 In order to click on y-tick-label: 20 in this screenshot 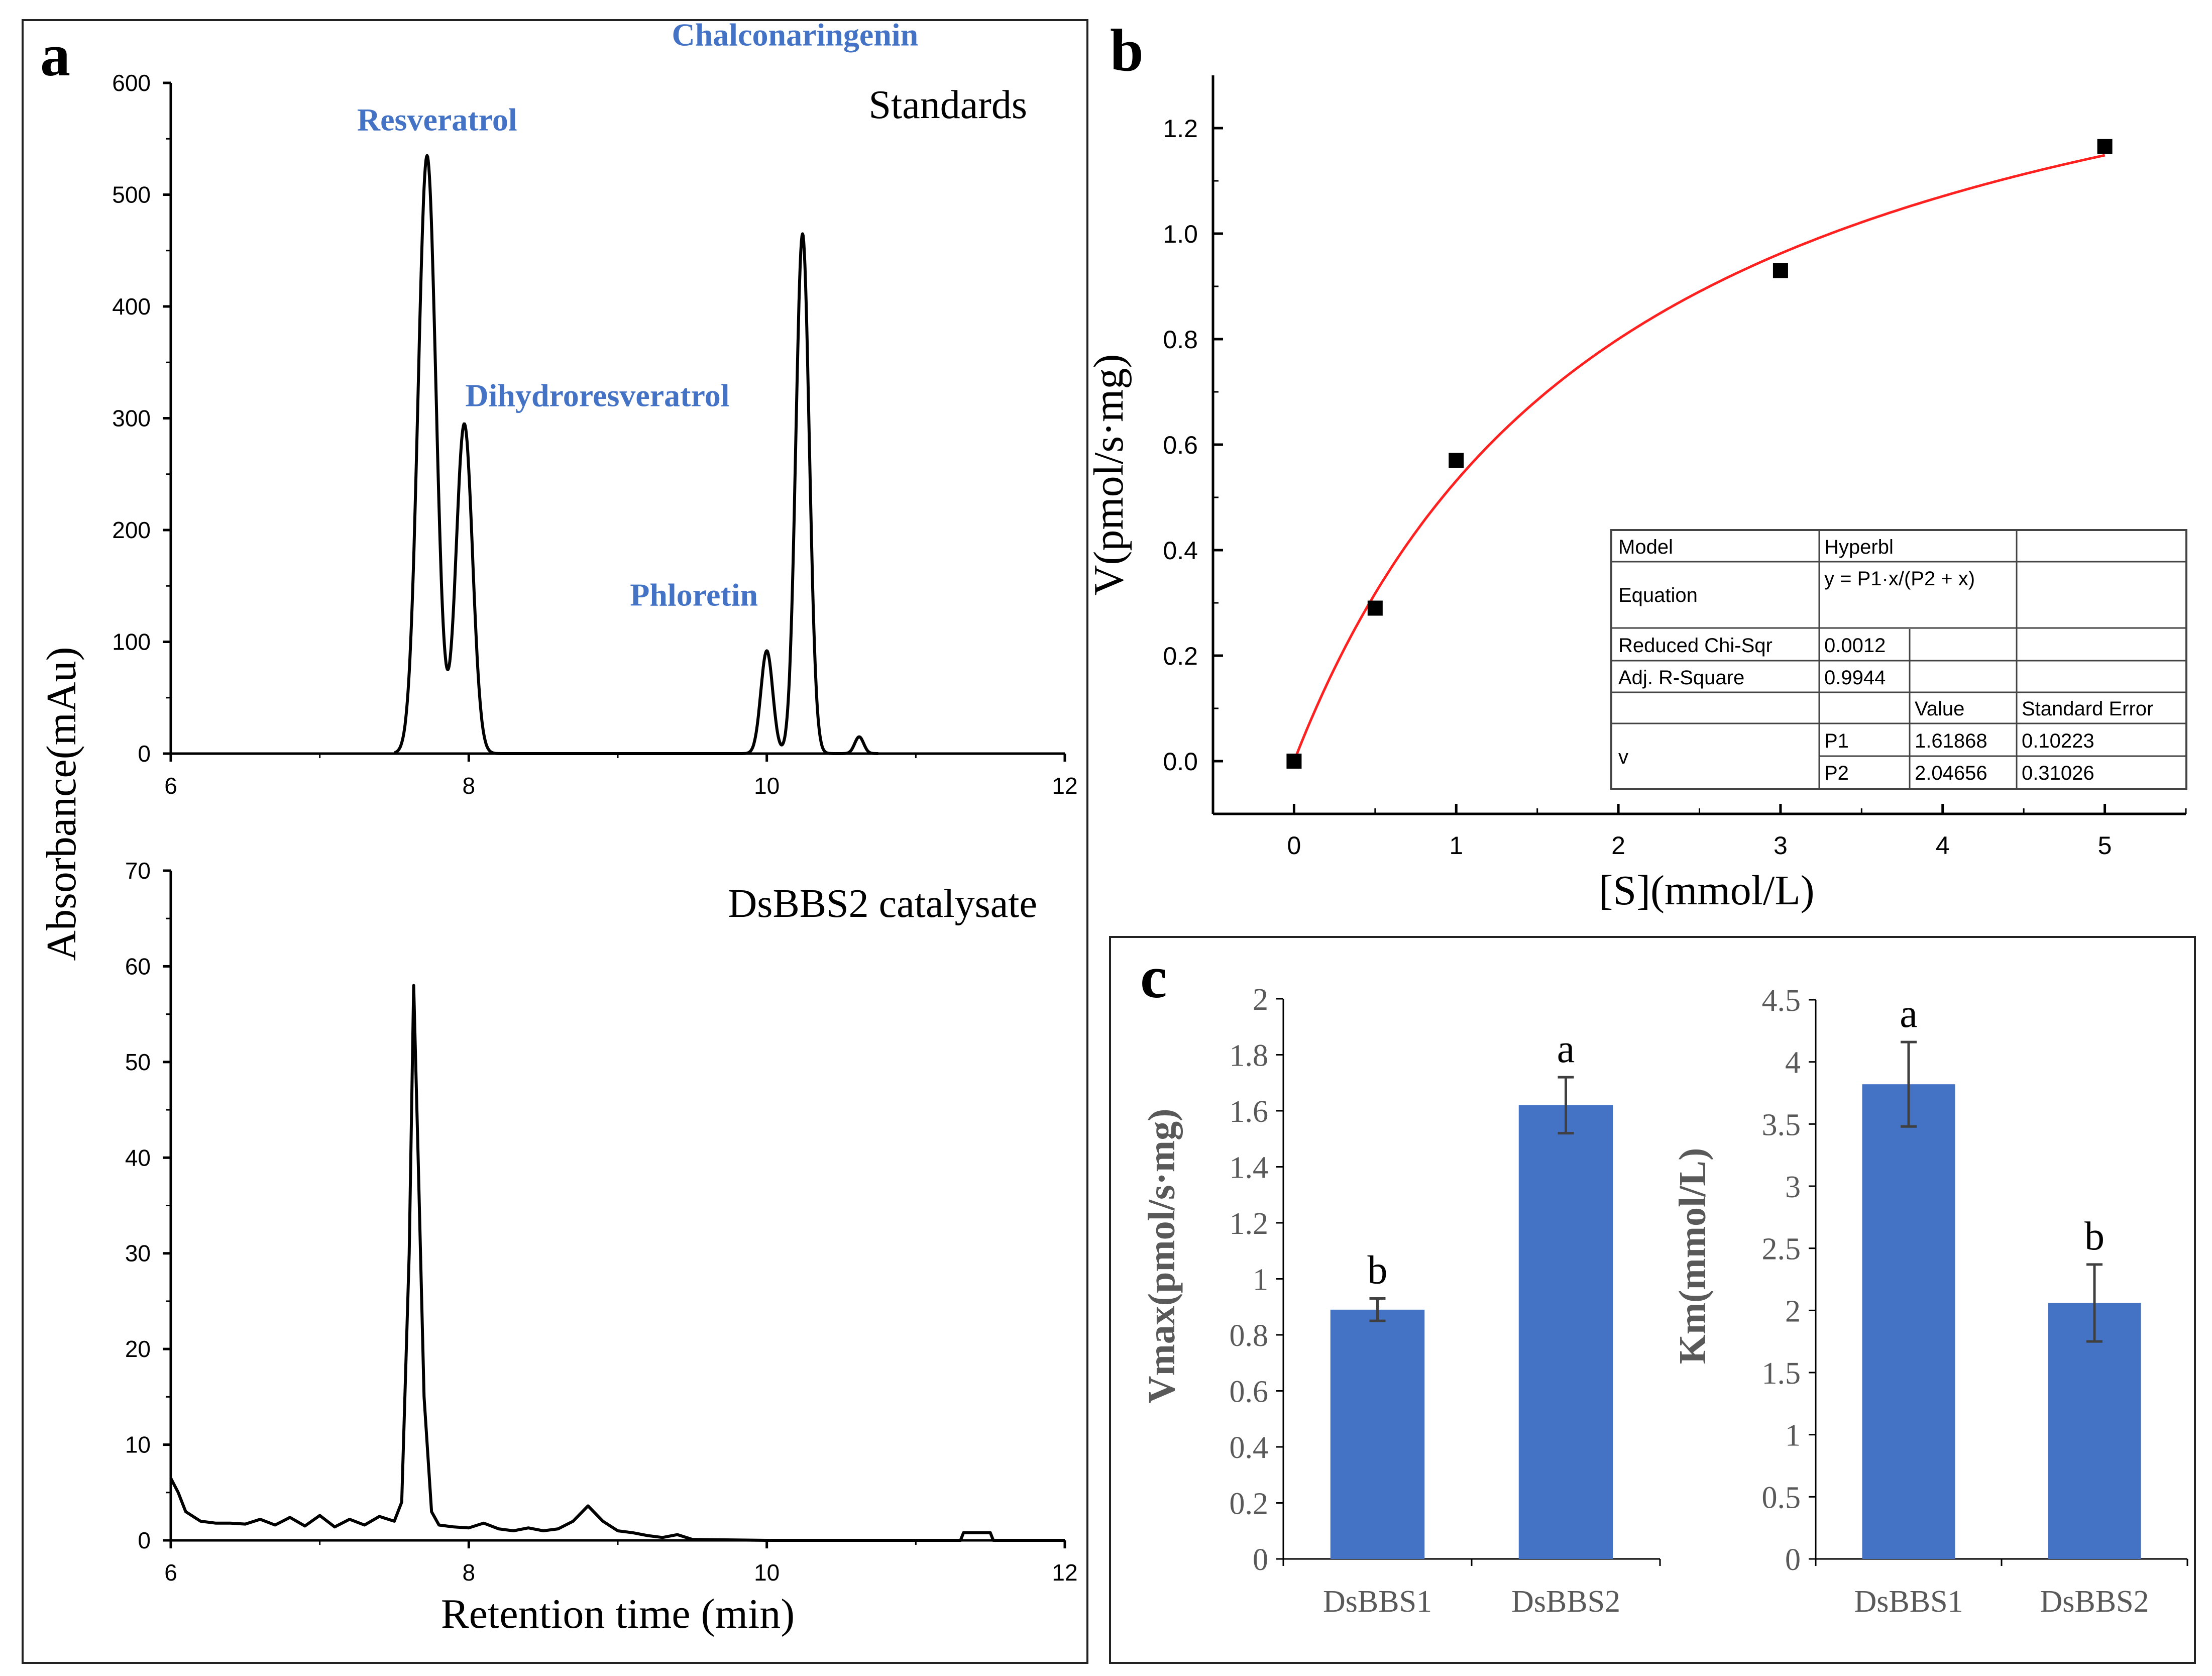, I will do `click(138, 1349)`.